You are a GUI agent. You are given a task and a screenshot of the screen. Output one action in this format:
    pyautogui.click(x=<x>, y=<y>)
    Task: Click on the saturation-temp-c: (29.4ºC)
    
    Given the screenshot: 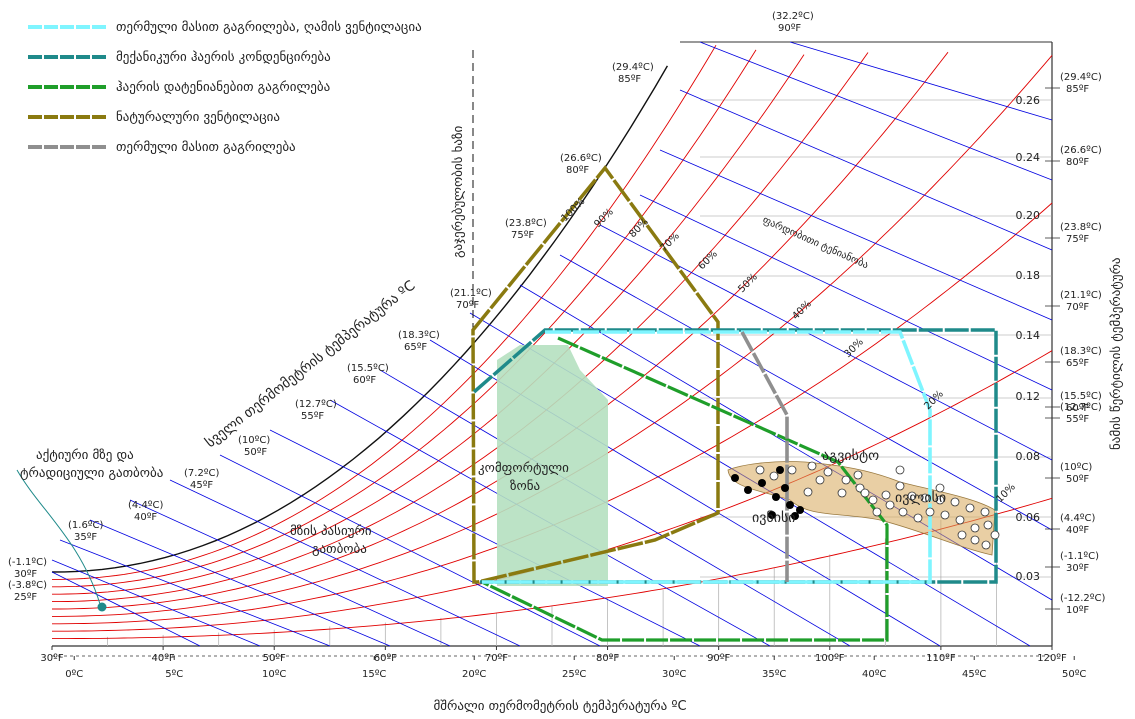 What is the action you would take?
    pyautogui.click(x=633, y=67)
    